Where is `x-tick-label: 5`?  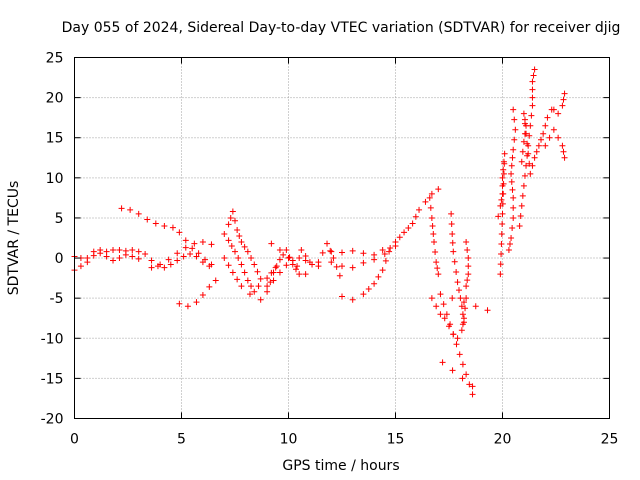
x-tick-label: 5 is located at coordinates (181, 440).